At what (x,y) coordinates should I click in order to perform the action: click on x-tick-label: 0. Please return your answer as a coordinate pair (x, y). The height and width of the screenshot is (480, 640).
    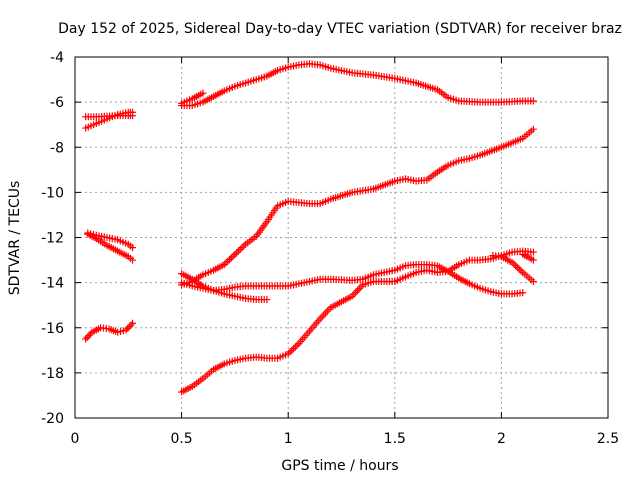
    Looking at the image, I should click on (75, 439).